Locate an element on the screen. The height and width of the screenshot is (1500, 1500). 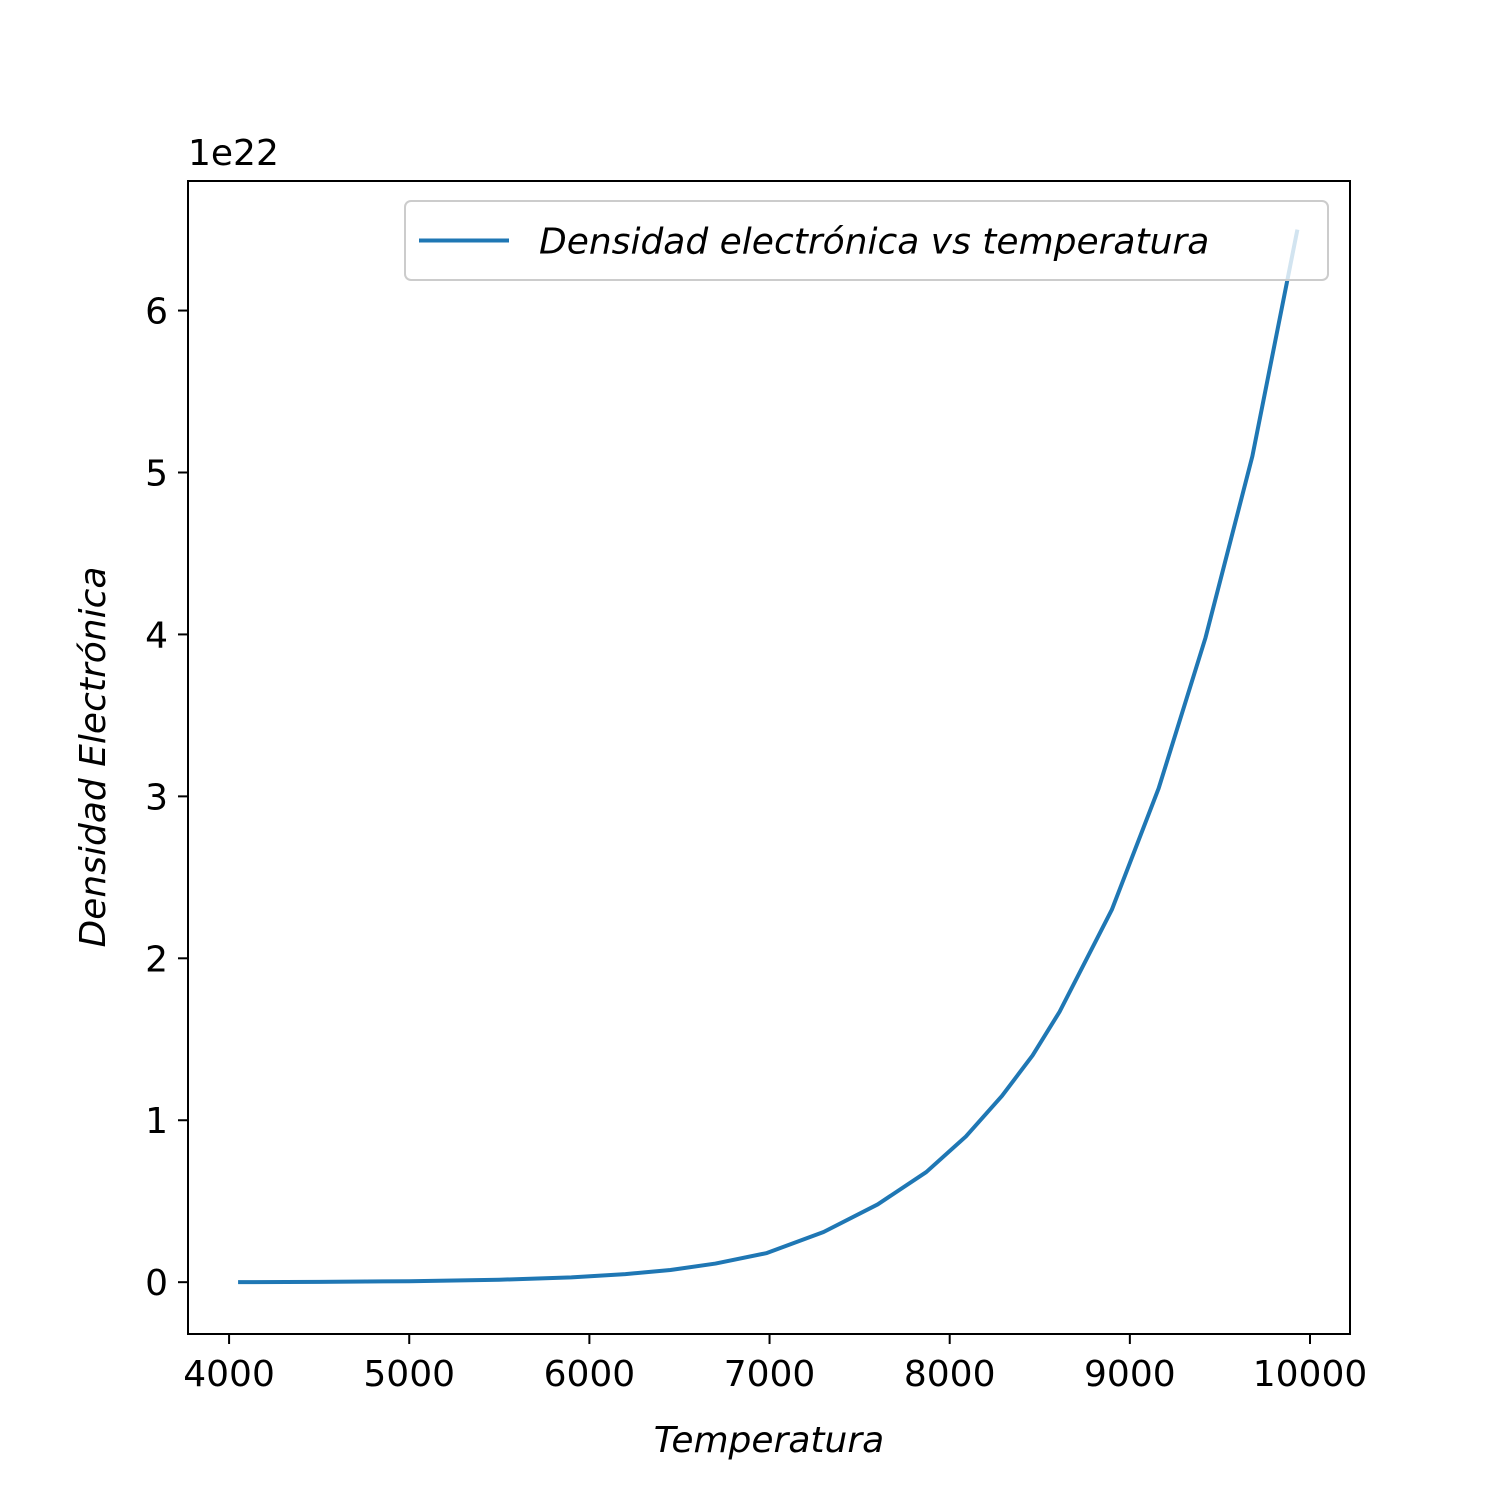
y-tick-label: 4 is located at coordinates (156, 635).